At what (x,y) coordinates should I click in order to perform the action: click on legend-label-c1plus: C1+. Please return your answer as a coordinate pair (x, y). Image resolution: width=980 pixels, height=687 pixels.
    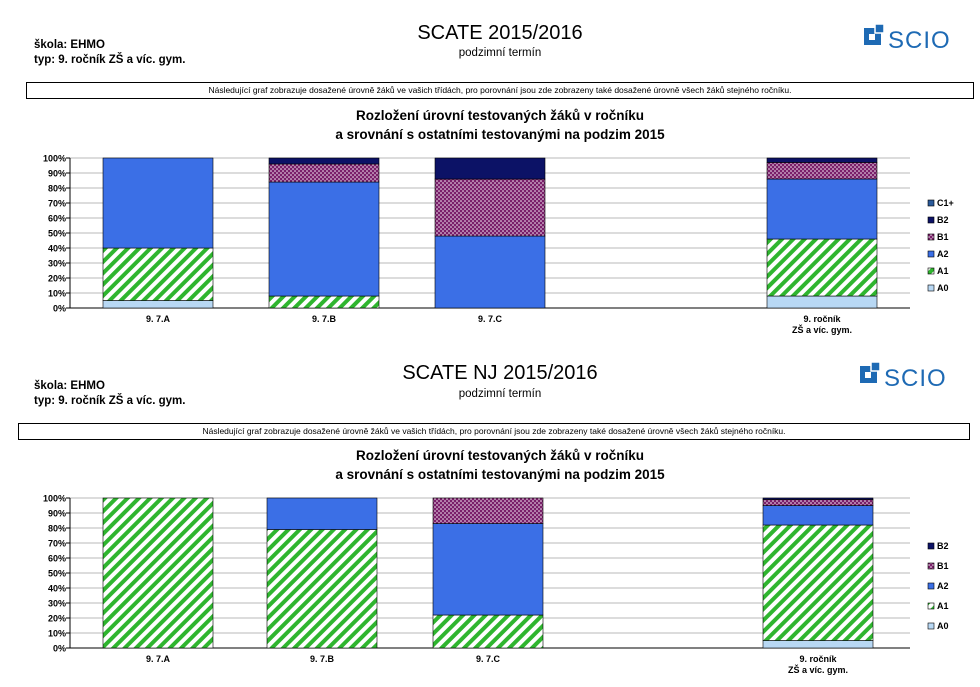
    Looking at the image, I should click on (945, 203).